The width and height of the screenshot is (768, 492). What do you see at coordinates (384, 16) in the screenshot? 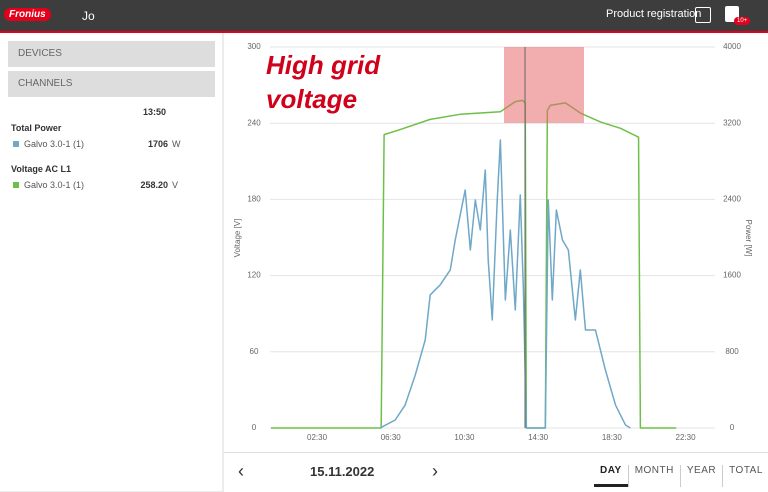
I see `header: Fronius Jo Product registration 10+` at bounding box center [384, 16].